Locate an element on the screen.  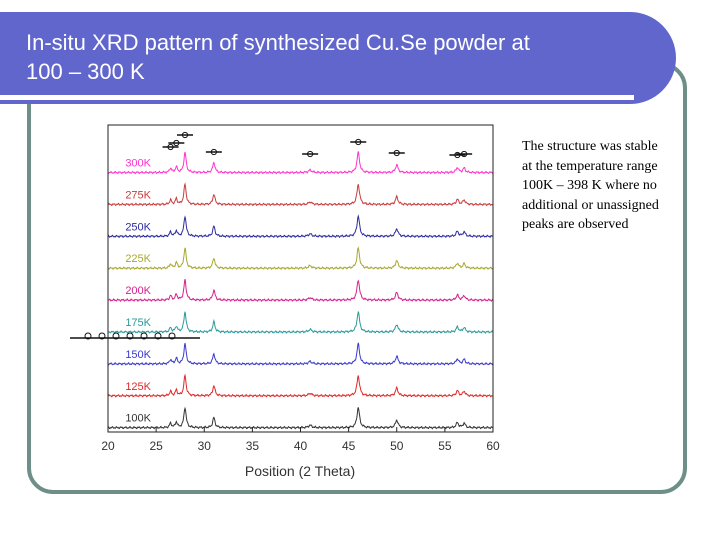
x-tick-label: 45 is located at coordinates (349, 446).